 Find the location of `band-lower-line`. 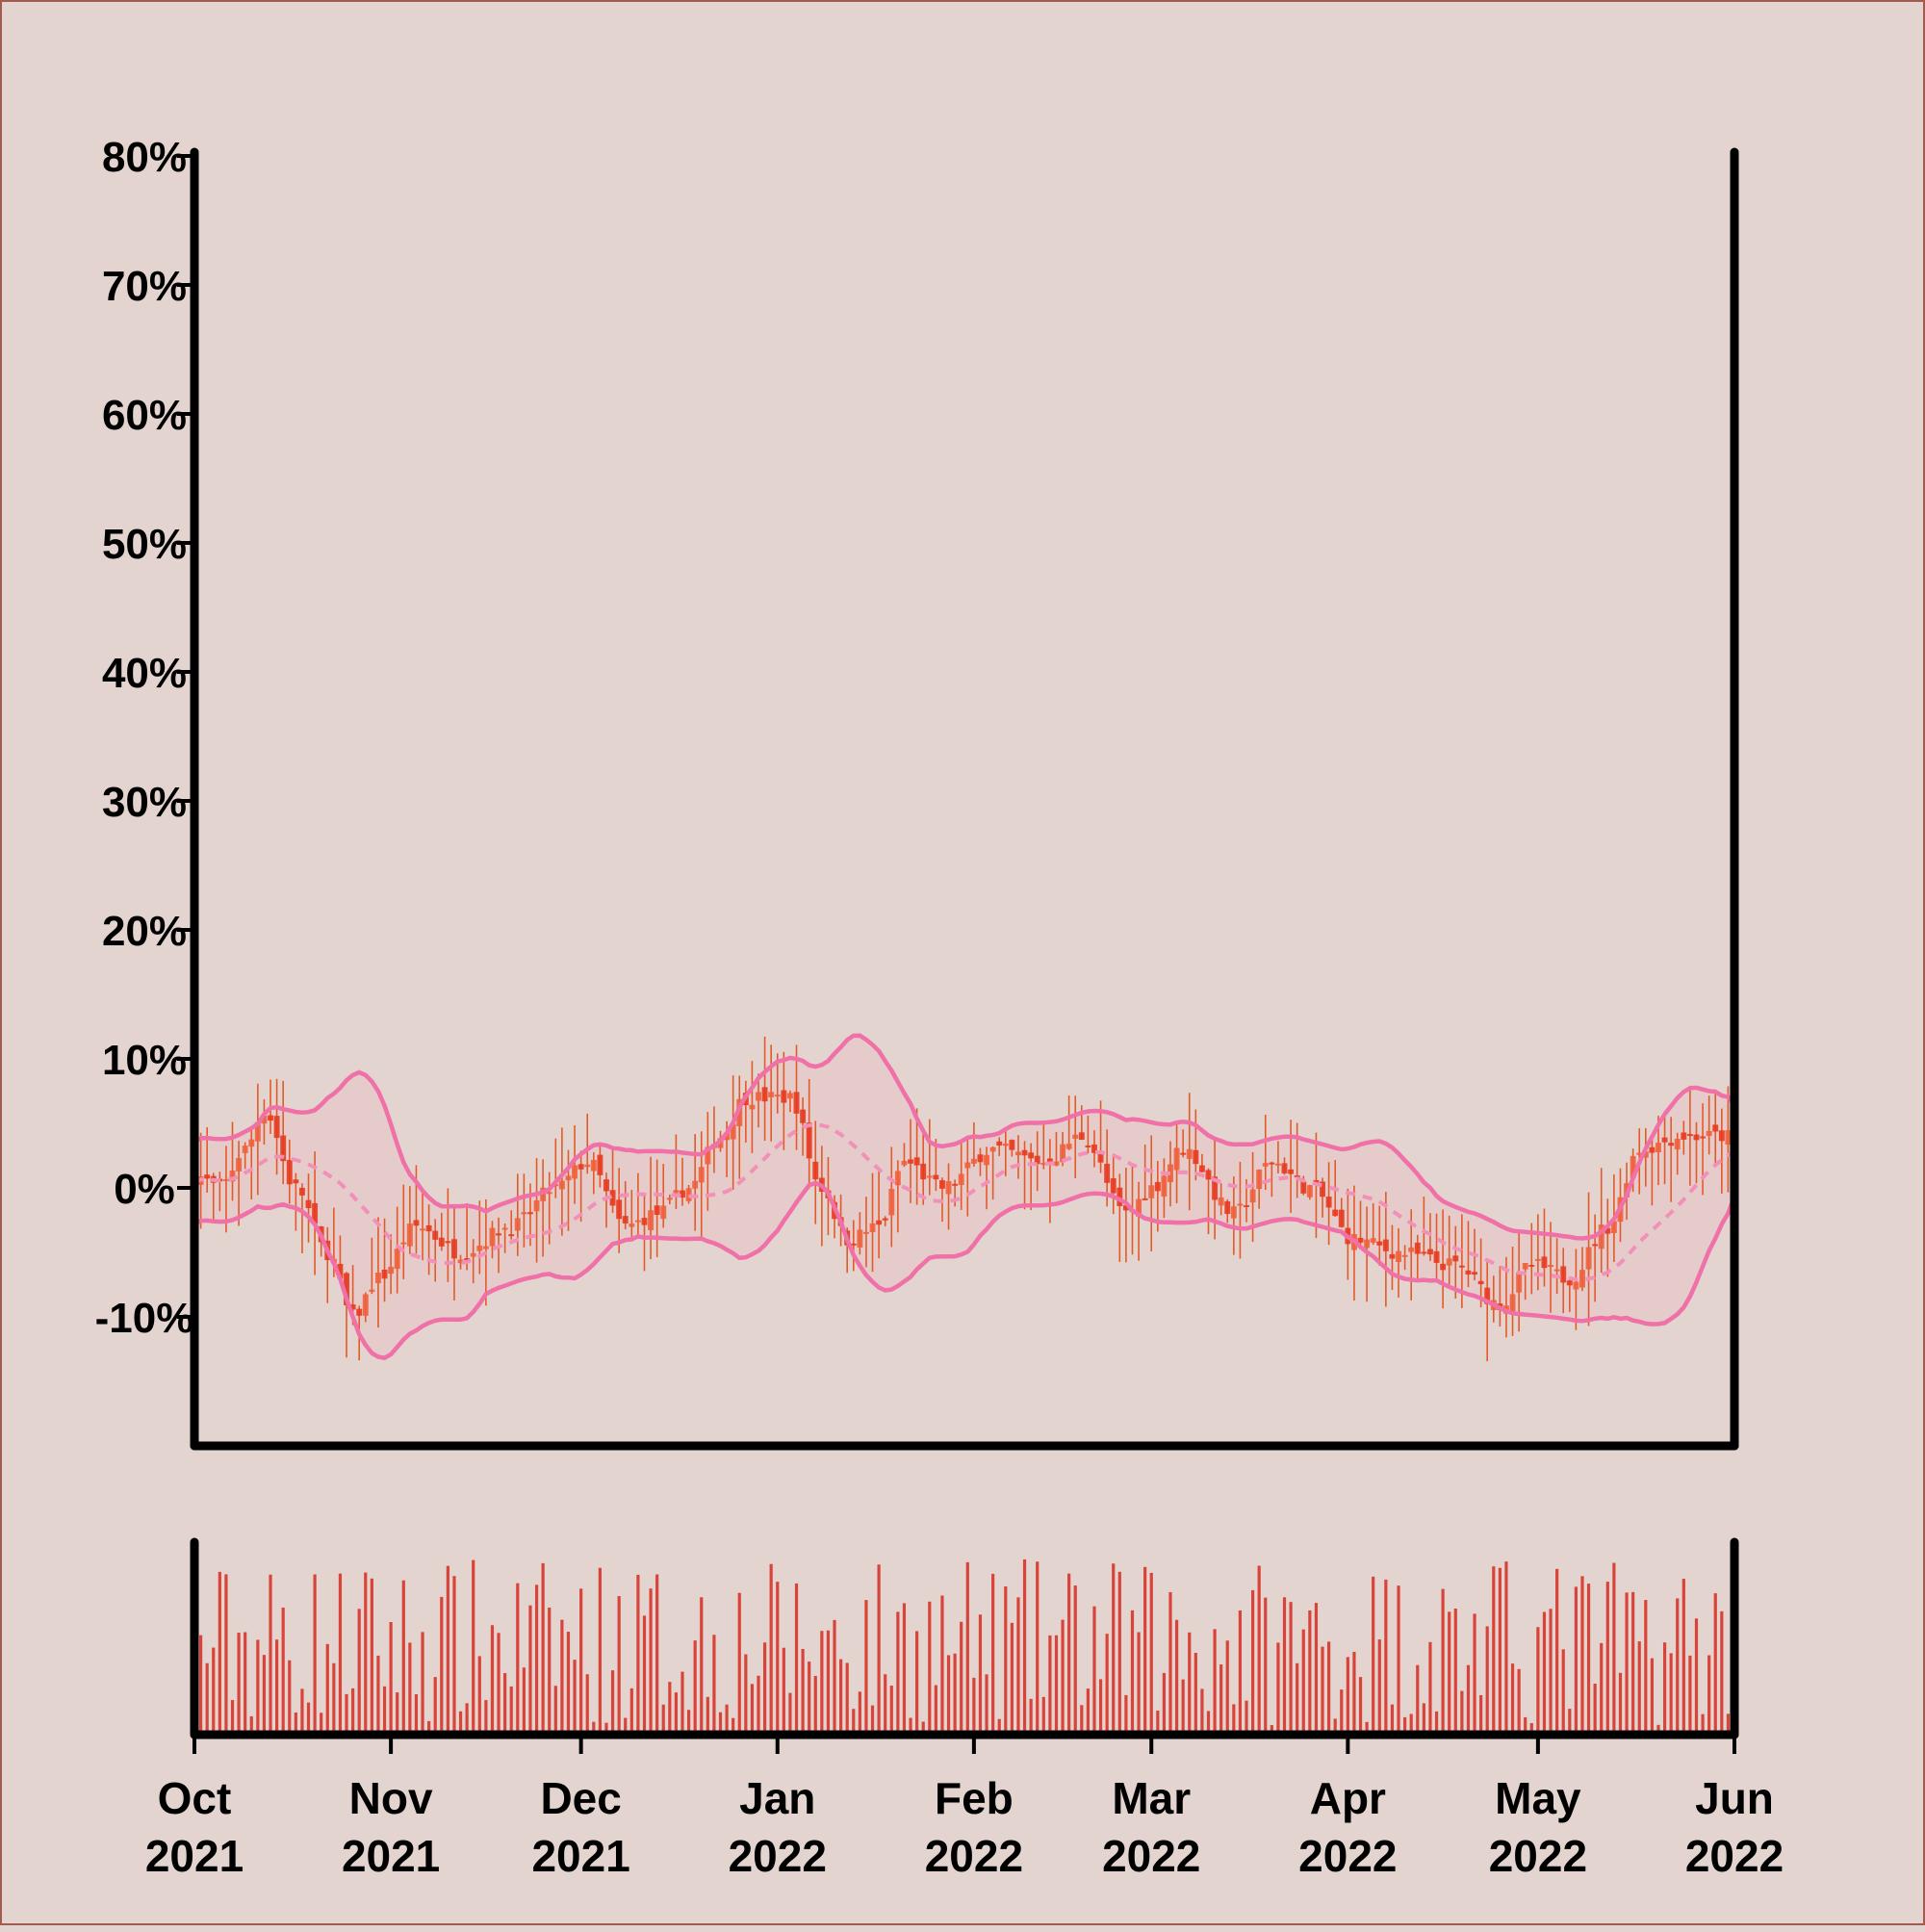

band-lower-line is located at coordinates (964, 1270).